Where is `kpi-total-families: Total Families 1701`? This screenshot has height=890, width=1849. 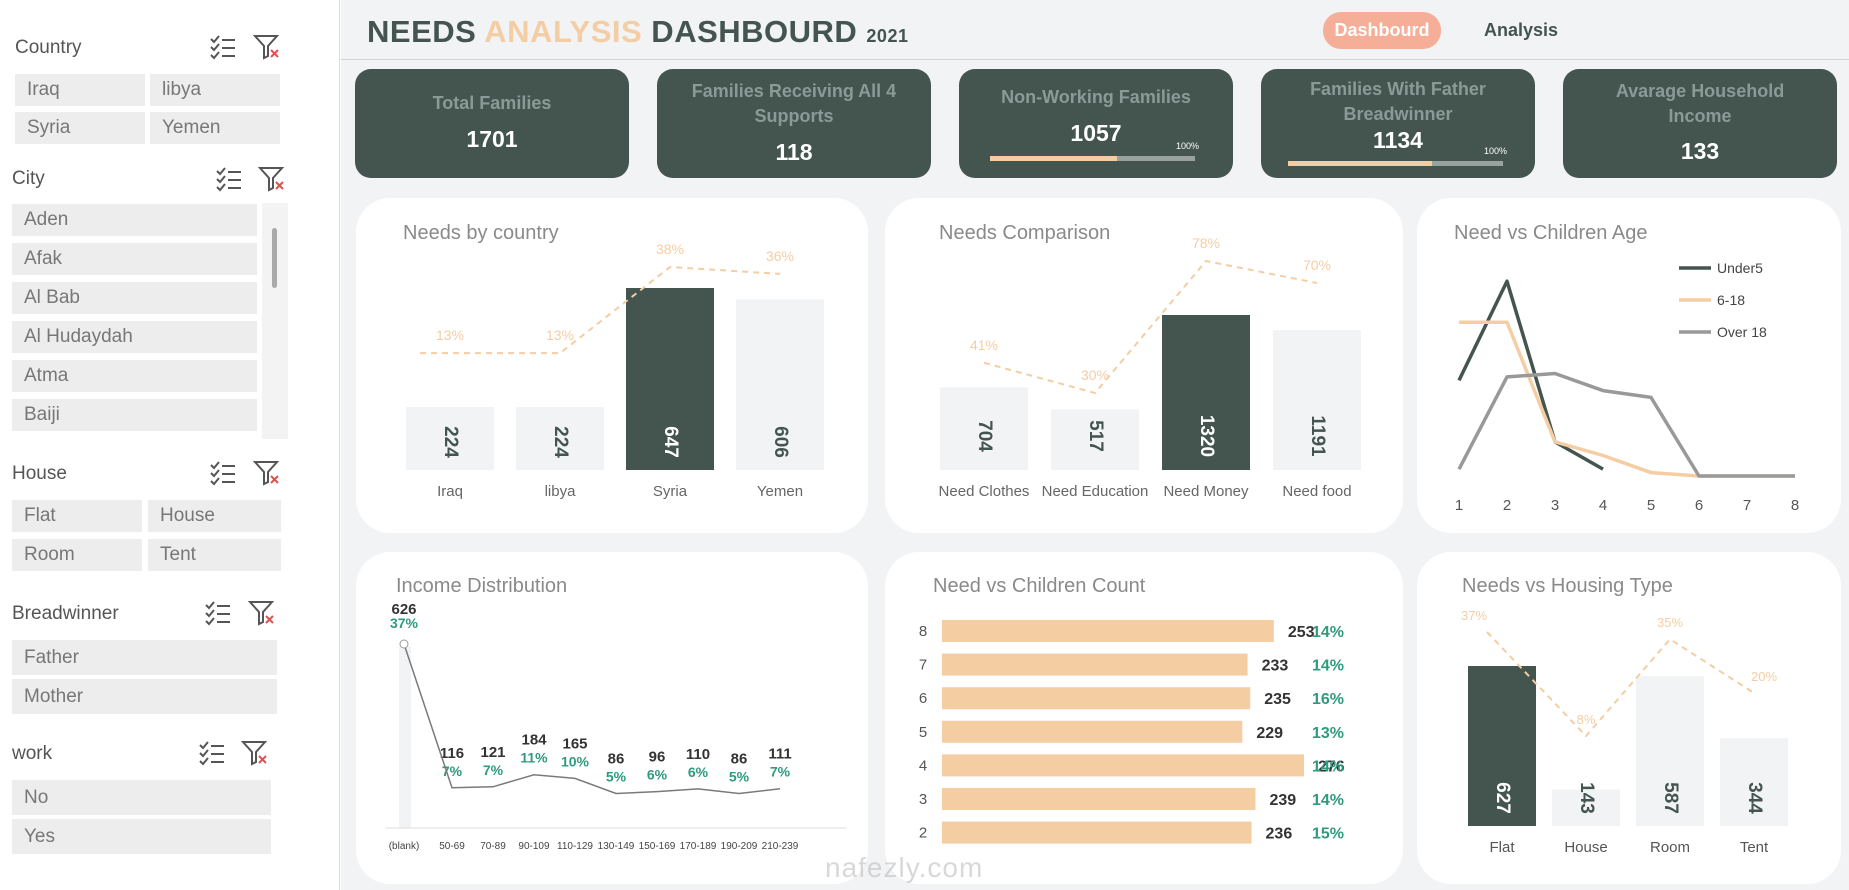
kpi-total-families: Total Families 1701 is located at coordinates (492, 123).